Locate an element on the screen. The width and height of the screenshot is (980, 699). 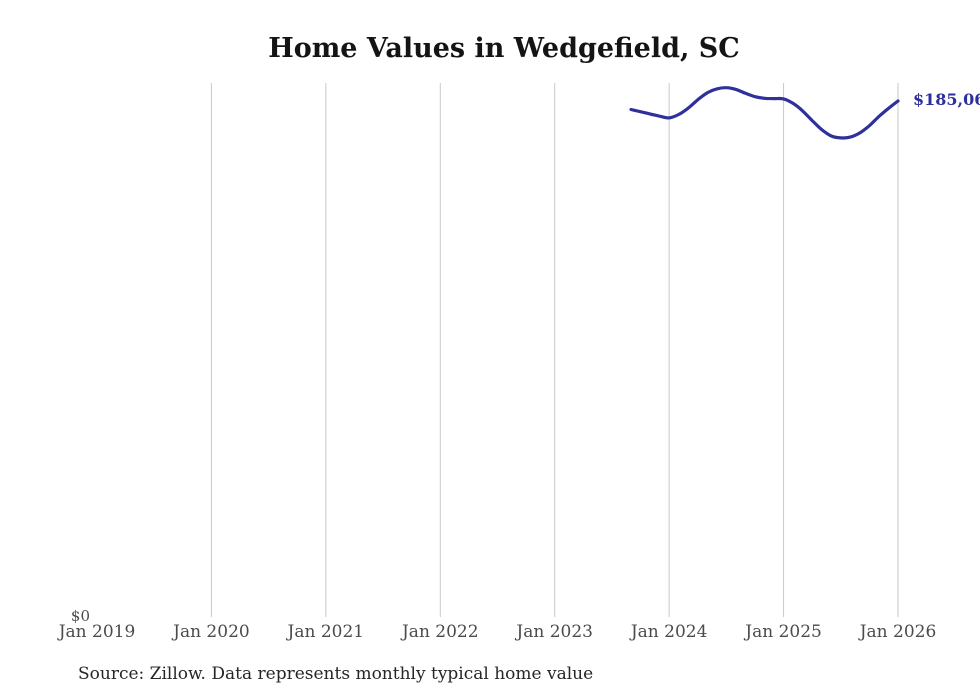
value-line is located at coordinates (764, 113).